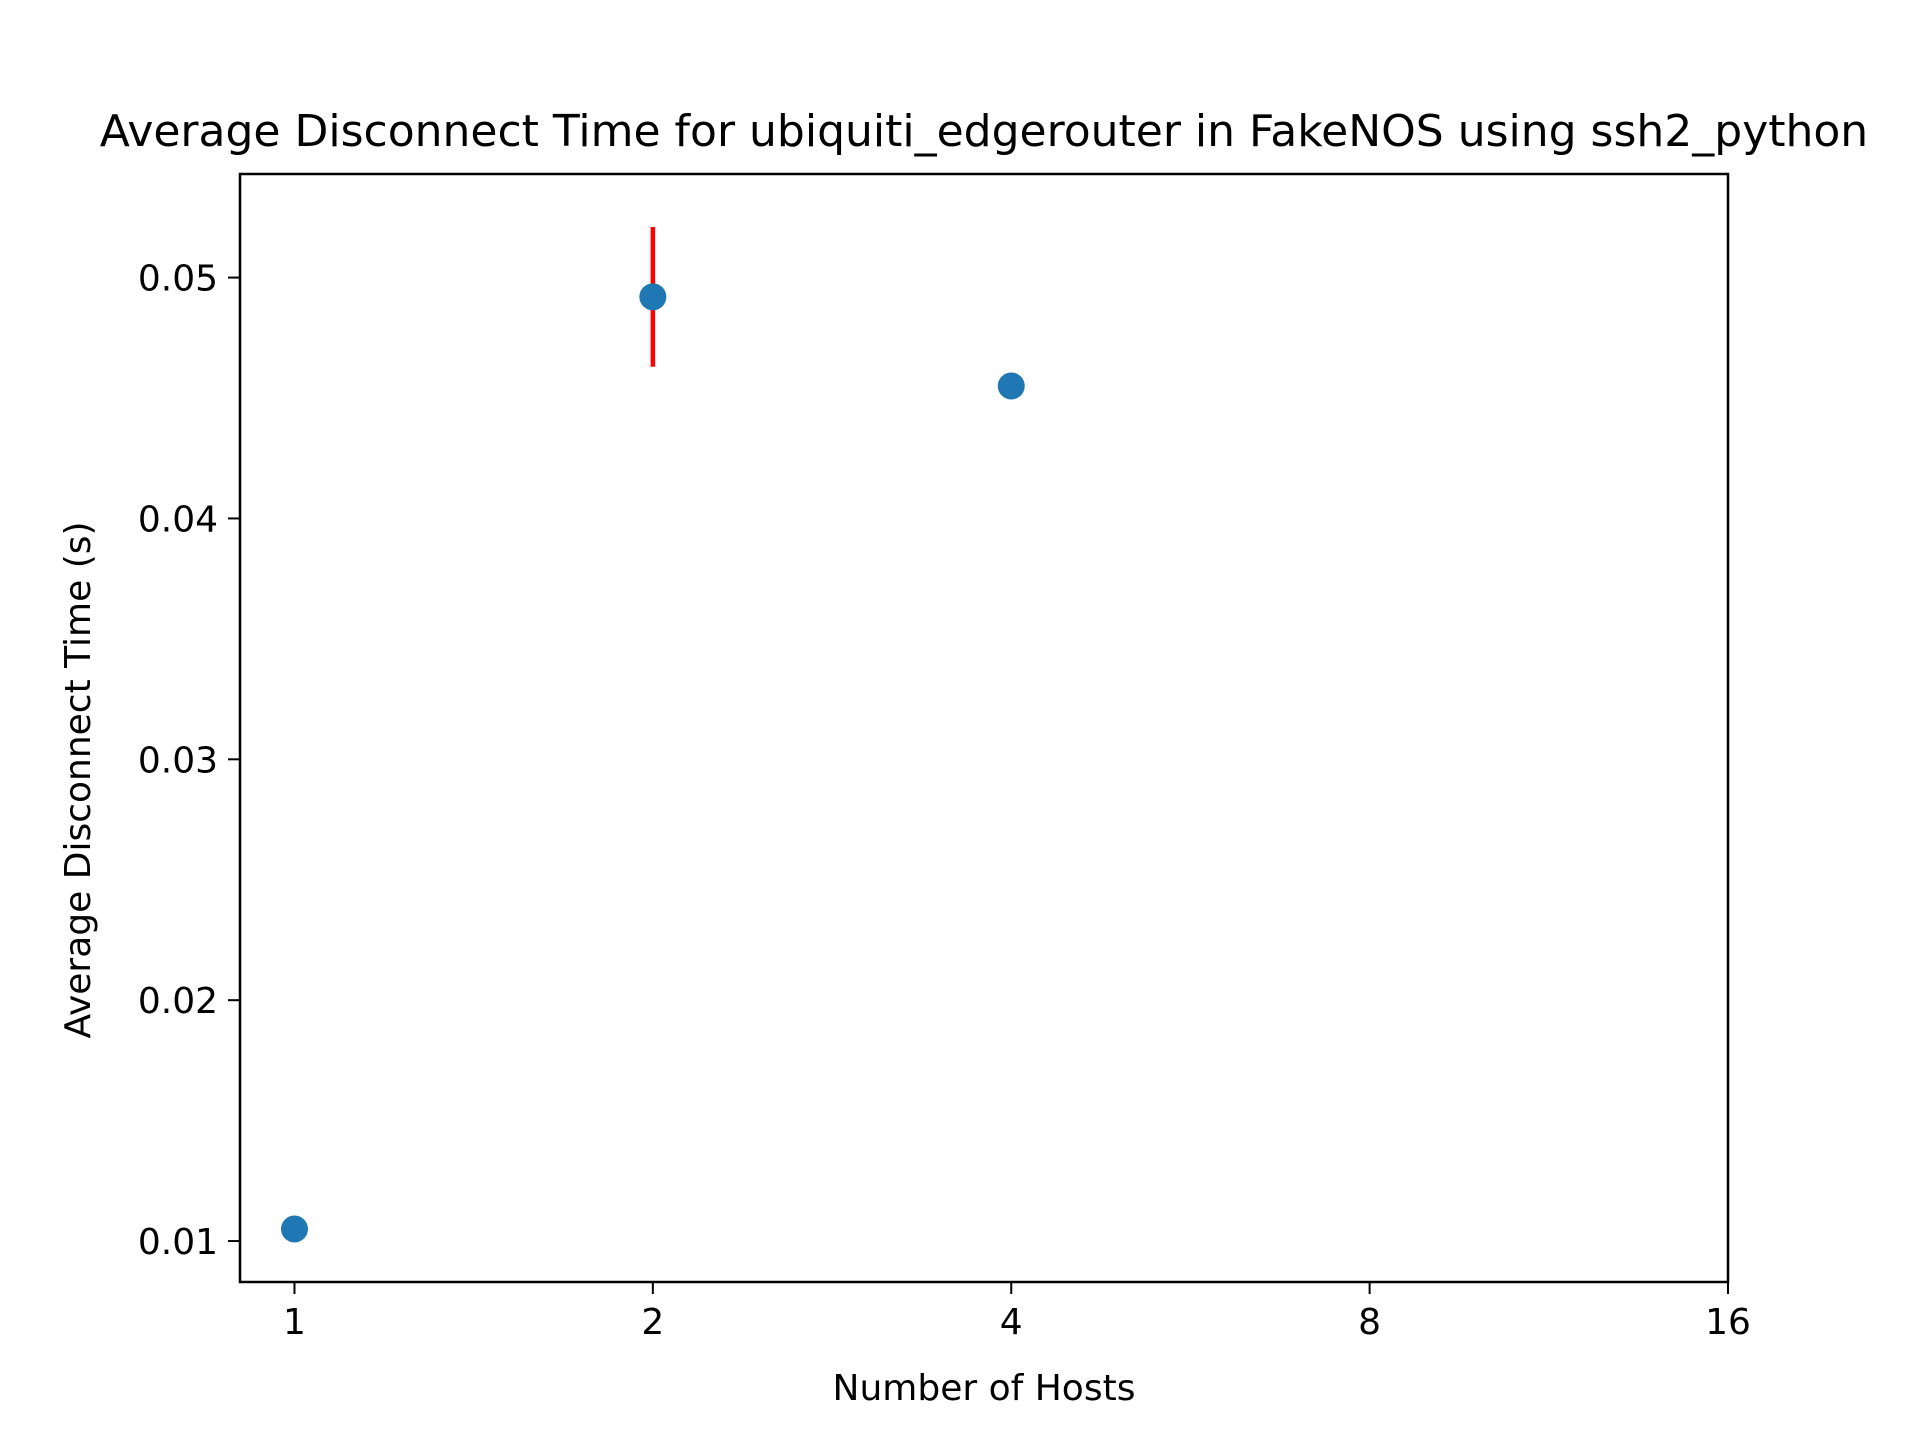 The height and width of the screenshot is (1440, 1920). Describe the element at coordinates (652, 1322) in the screenshot. I see `x-tick-label: 2` at that location.